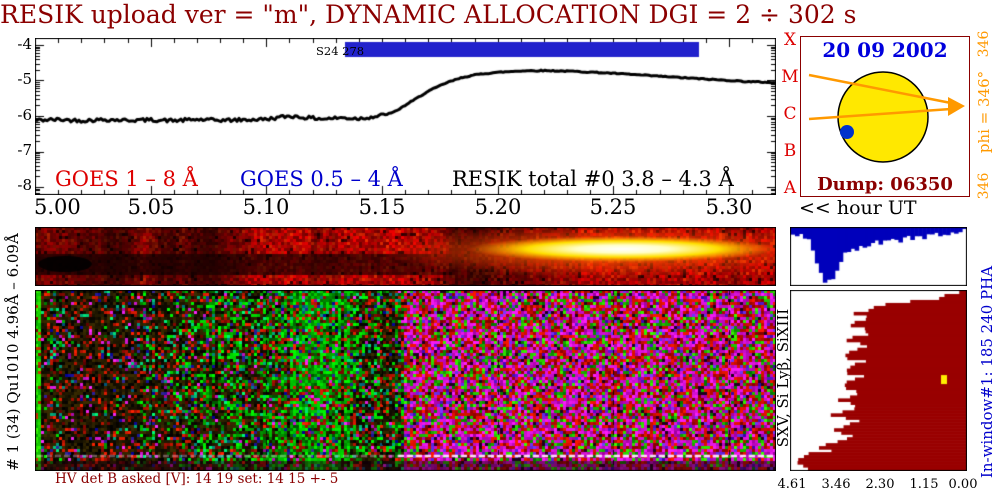 The image size is (998, 497). I want to click on sun-disk-graphic, so click(886, 117).